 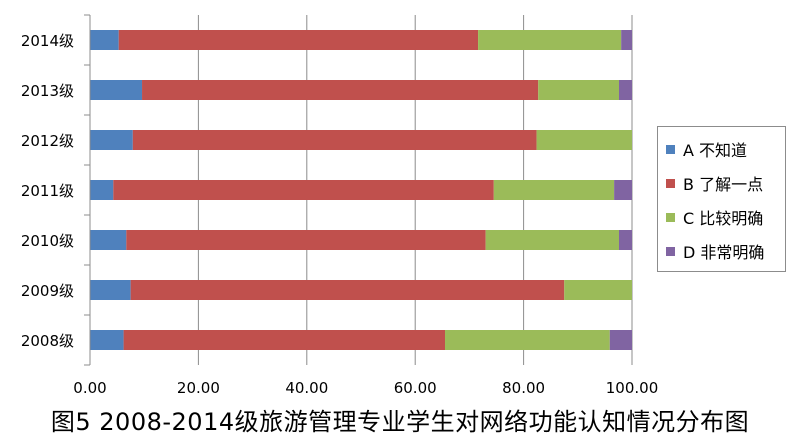 I want to click on legend-item: A 不知道, so click(x=706, y=149).